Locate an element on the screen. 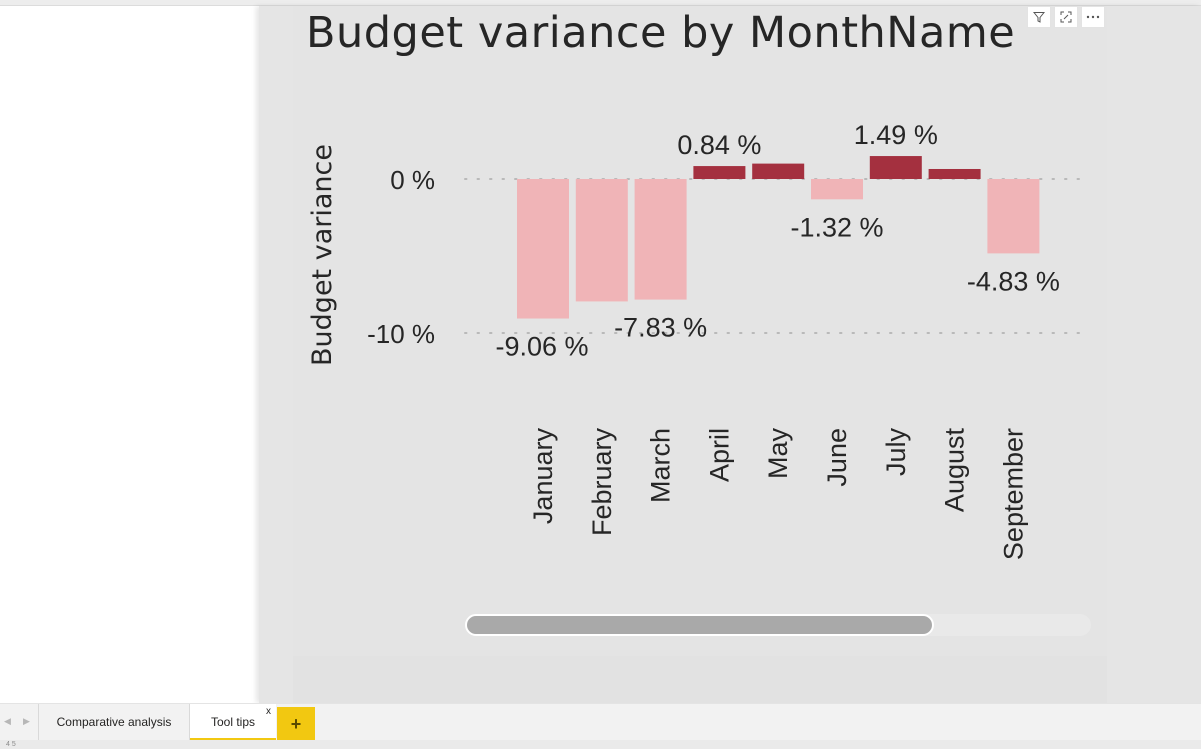  tab-comparative-analysis: Comparative analysis is located at coordinates (114, 722).